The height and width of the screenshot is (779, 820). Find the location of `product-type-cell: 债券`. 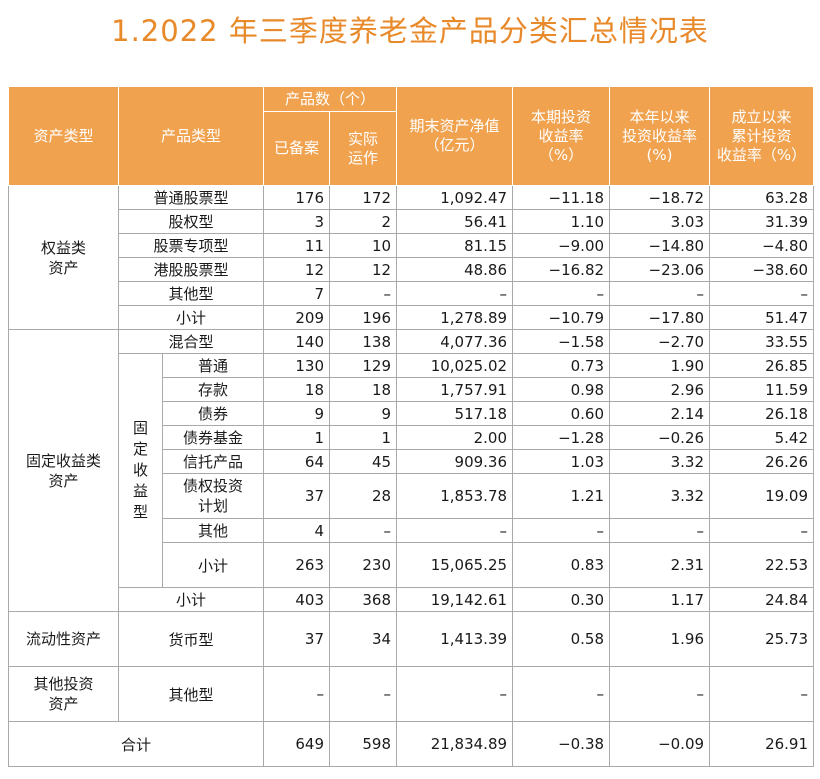

product-type-cell: 债券 is located at coordinates (213, 413).